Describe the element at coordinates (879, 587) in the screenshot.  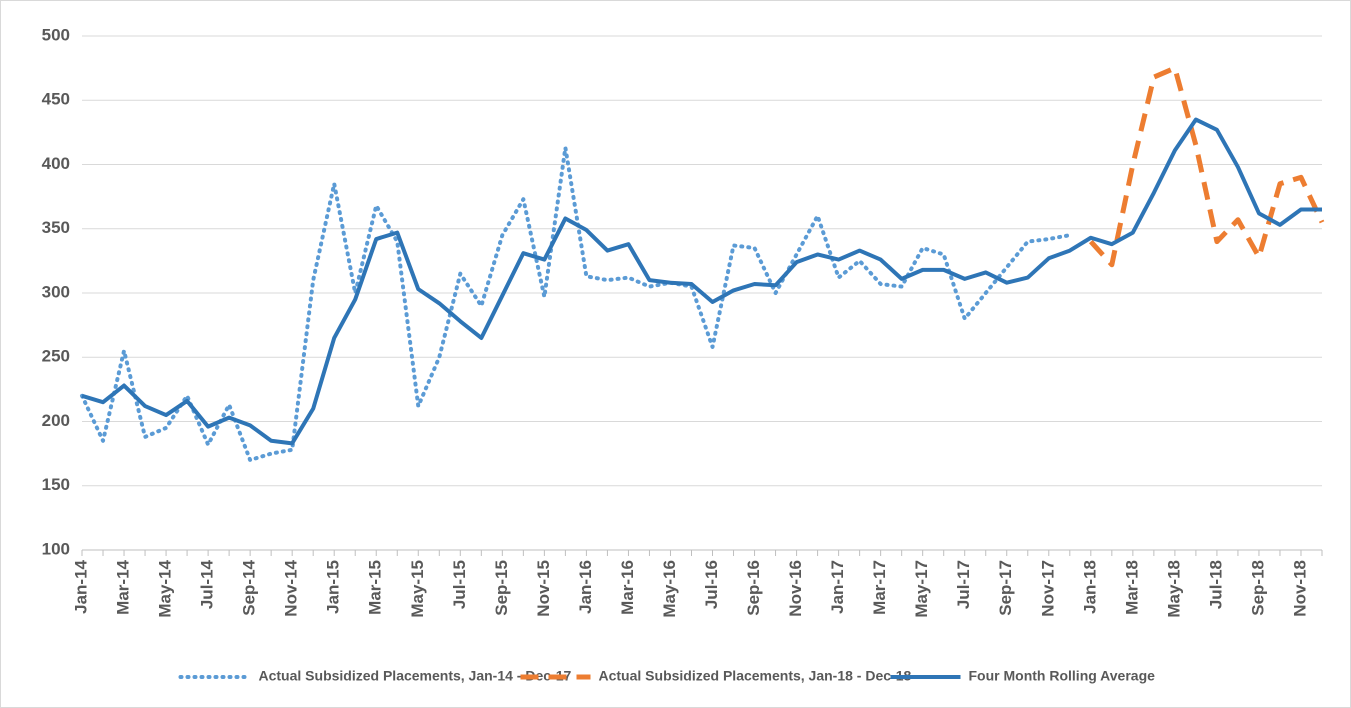
I see `x-tick-label: Mar-17` at that location.